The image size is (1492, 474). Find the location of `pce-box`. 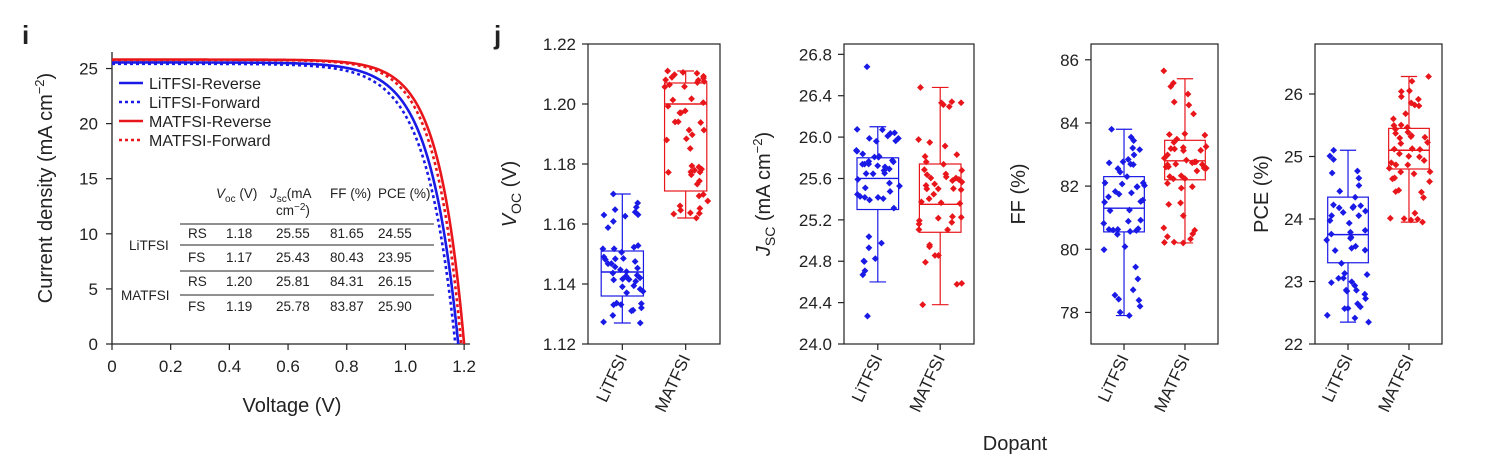

pce-box is located at coordinates (1348, 230).